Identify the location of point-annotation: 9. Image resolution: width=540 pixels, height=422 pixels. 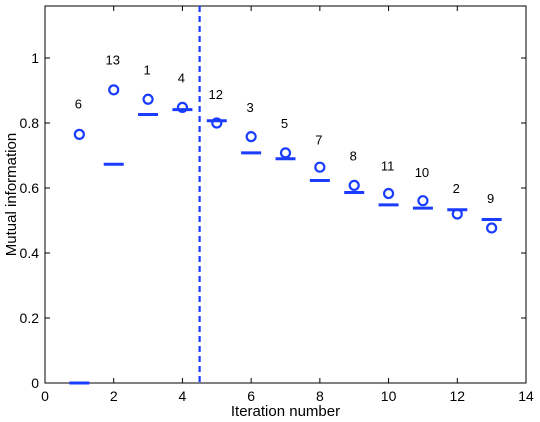
(490, 198).